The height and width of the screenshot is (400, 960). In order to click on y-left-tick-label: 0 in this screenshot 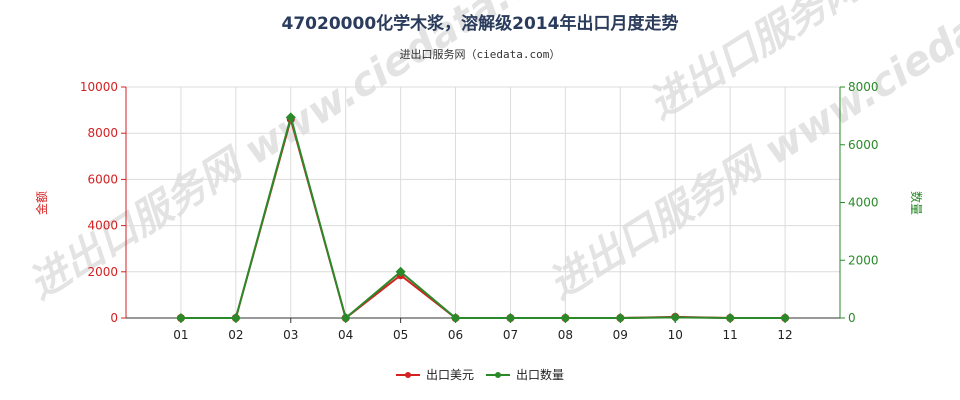, I will do `click(114, 318)`.